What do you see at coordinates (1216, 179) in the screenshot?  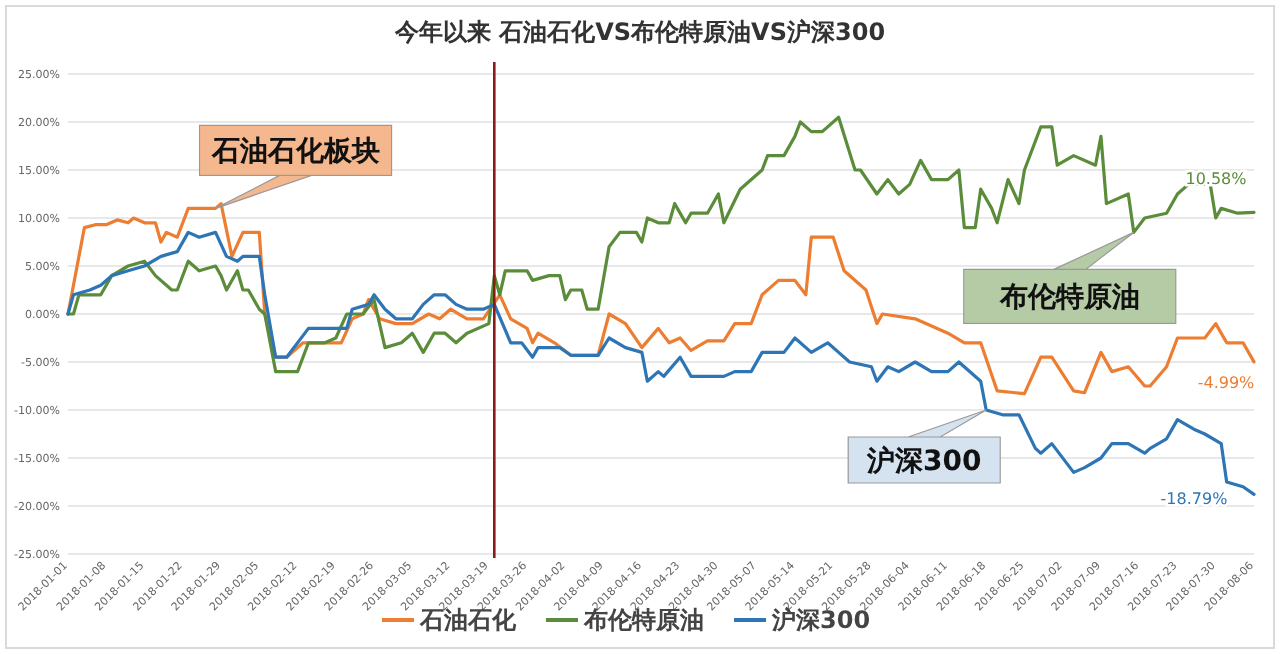 I see `annotation: 10.58%` at bounding box center [1216, 179].